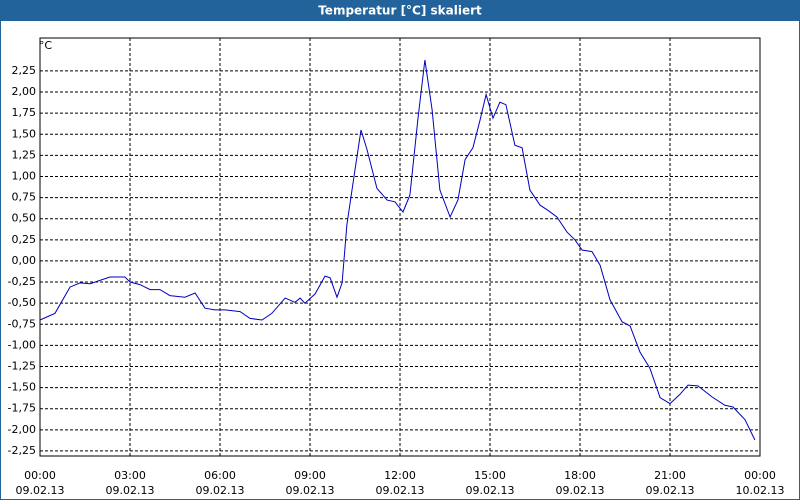 This screenshot has width=800, height=504. Describe the element at coordinates (670, 475) in the screenshot. I see `x-tick-label: 21:00` at that location.